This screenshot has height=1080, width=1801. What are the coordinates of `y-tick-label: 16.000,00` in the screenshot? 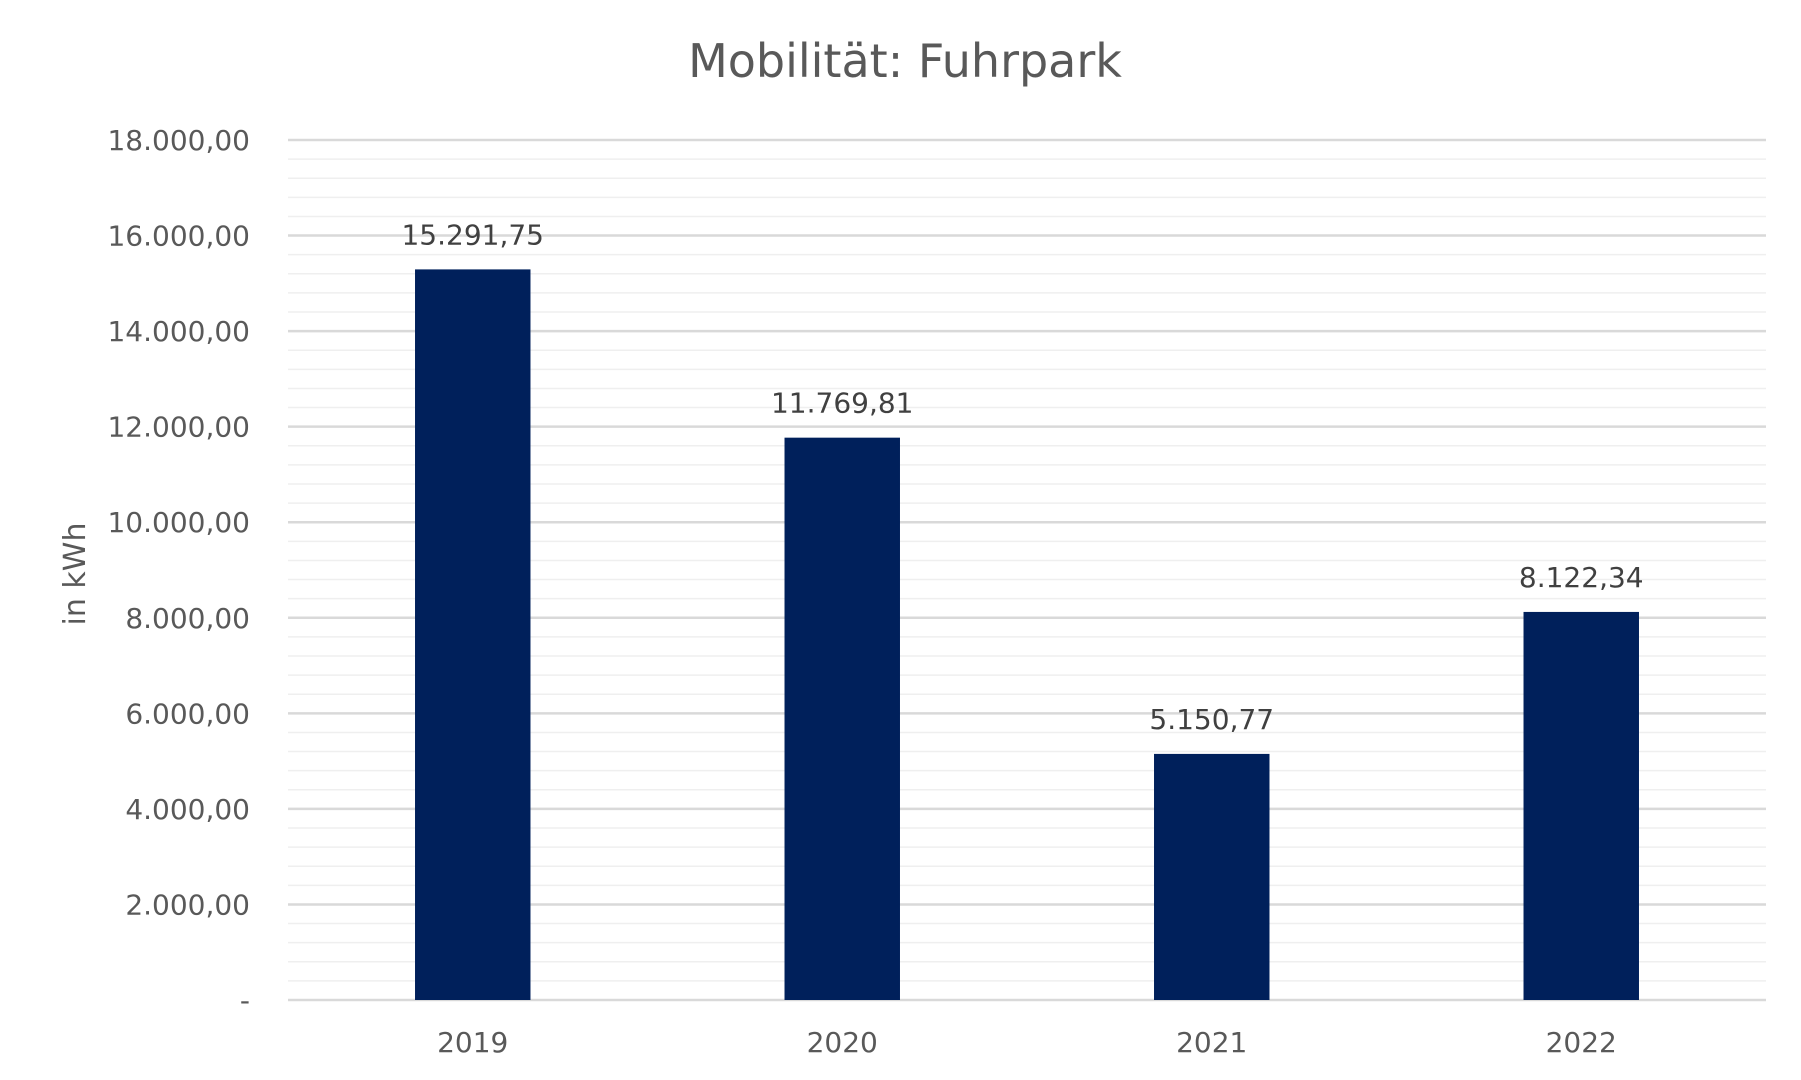 It's located at (178, 236).